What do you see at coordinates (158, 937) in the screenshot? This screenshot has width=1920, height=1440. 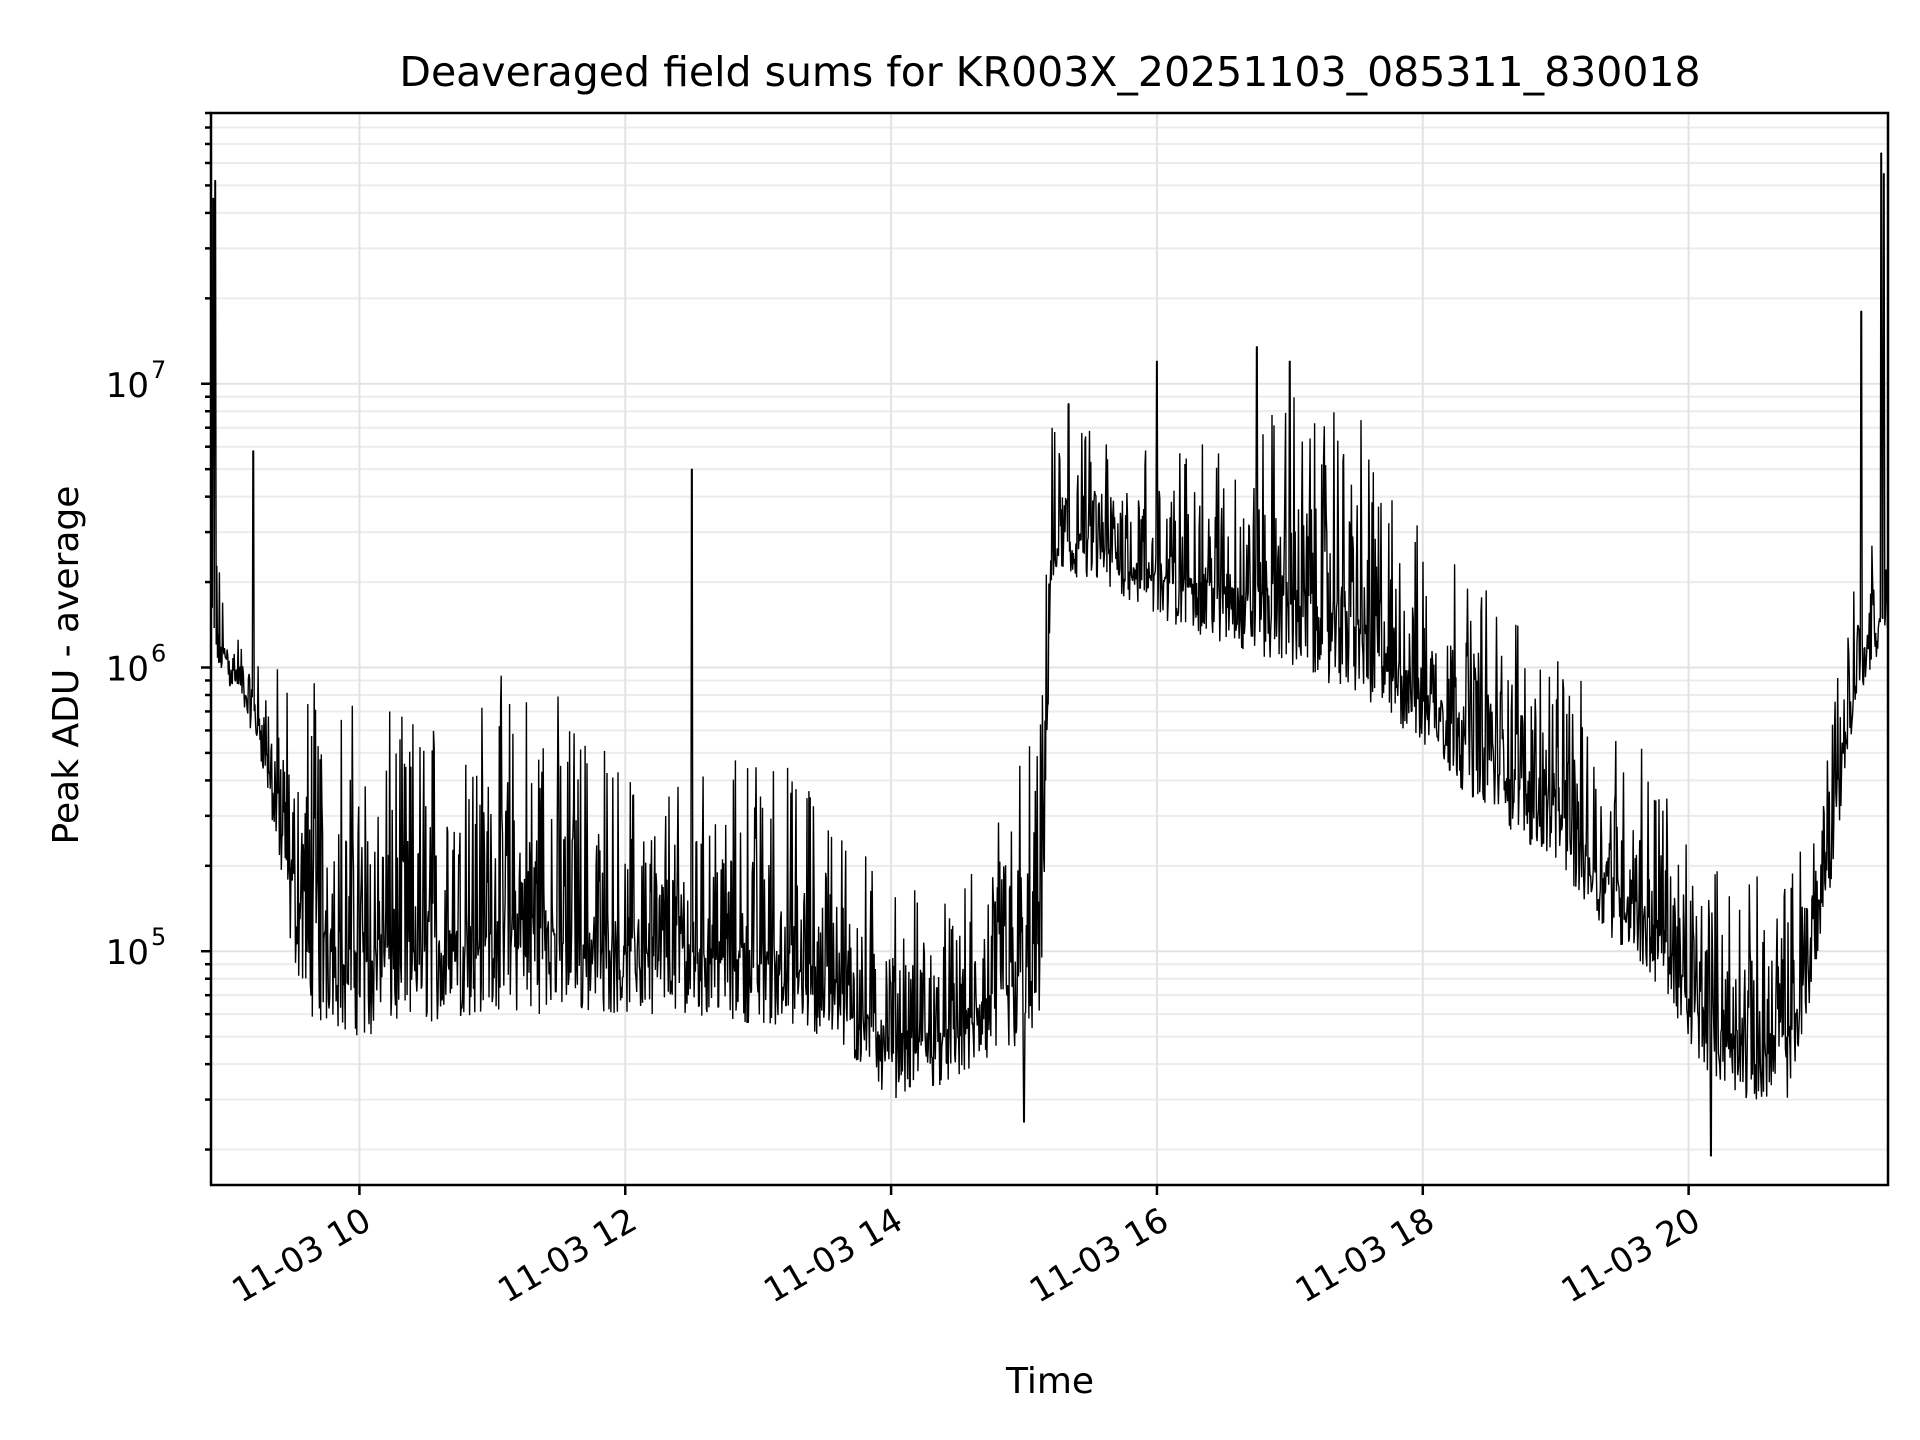 I see `y-tick-exponent: 5` at bounding box center [158, 937].